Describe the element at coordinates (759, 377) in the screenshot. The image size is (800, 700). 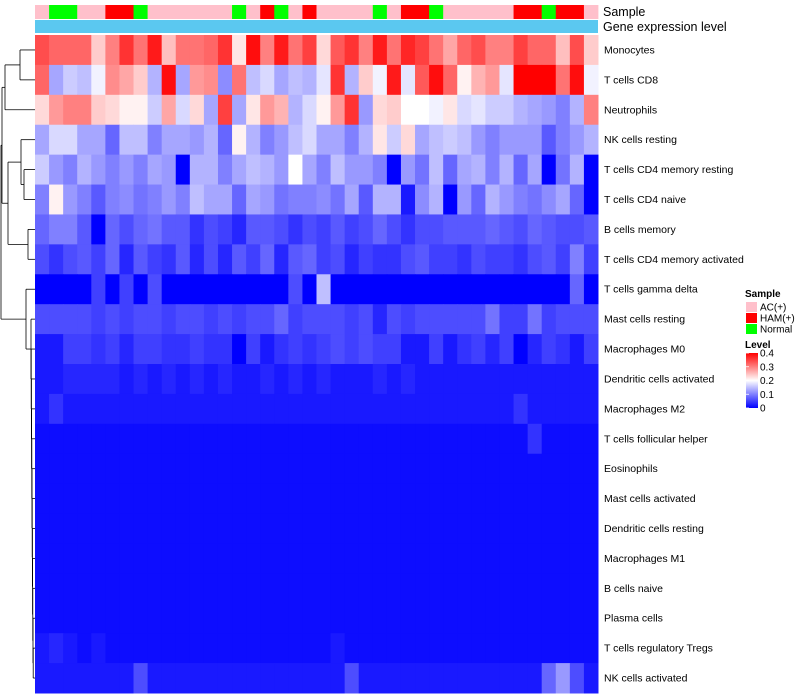
I see `level-legend: Level 0.4 0.3 0.2 0.1 0` at that location.